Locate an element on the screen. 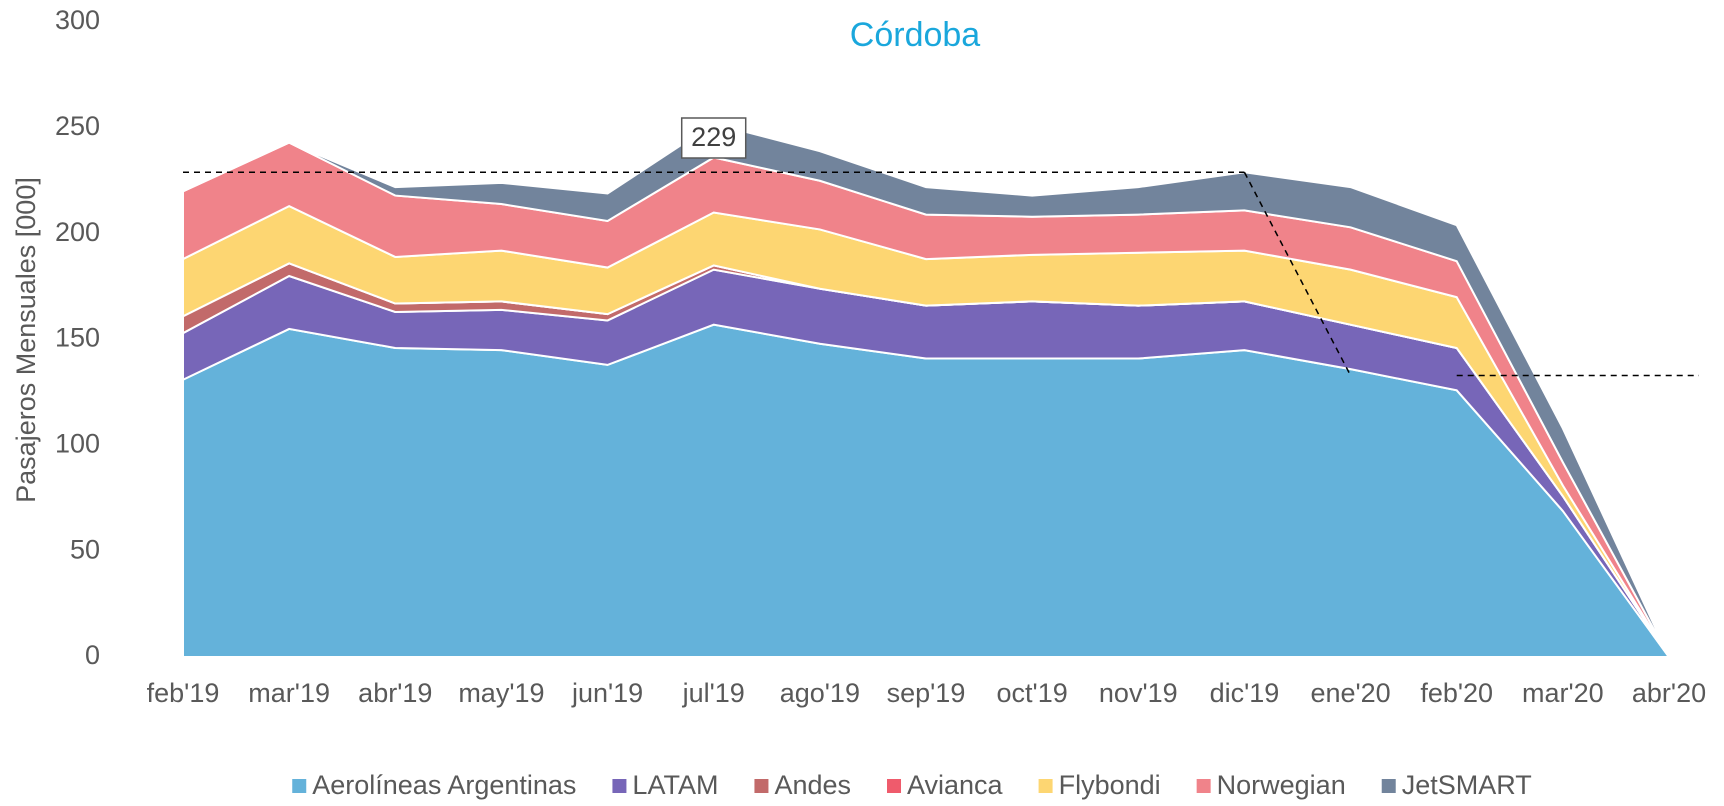  x-tick-label: ene'20 is located at coordinates (1350, 693).